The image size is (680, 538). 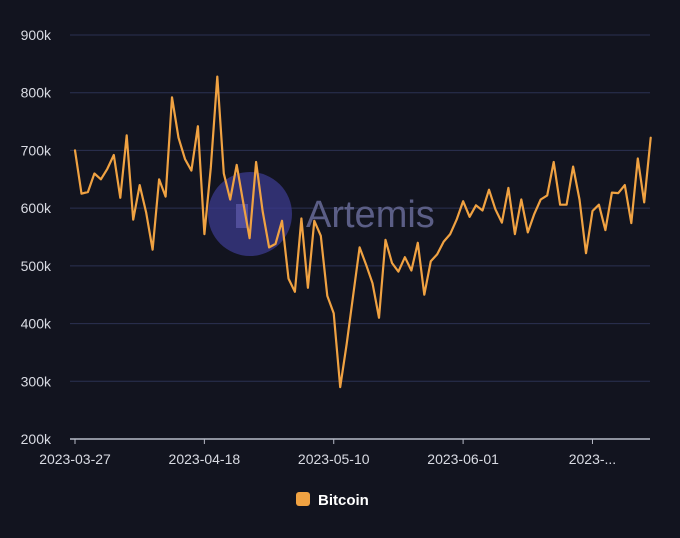 What do you see at coordinates (36, 266) in the screenshot?
I see `y-tick-label: 500k` at bounding box center [36, 266].